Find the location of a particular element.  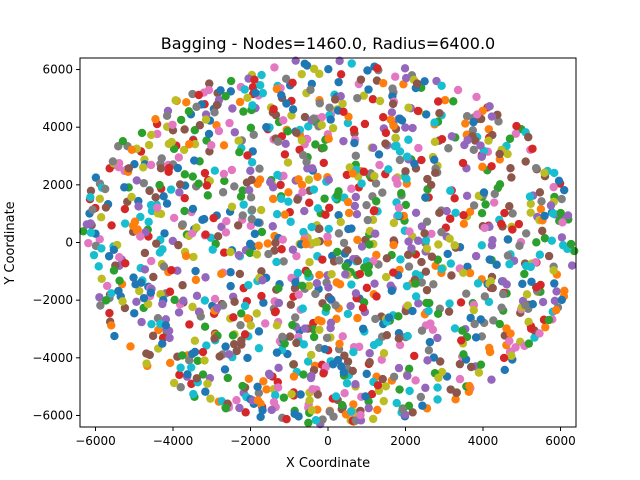

x-tick-label: 2000 is located at coordinates (405, 441).